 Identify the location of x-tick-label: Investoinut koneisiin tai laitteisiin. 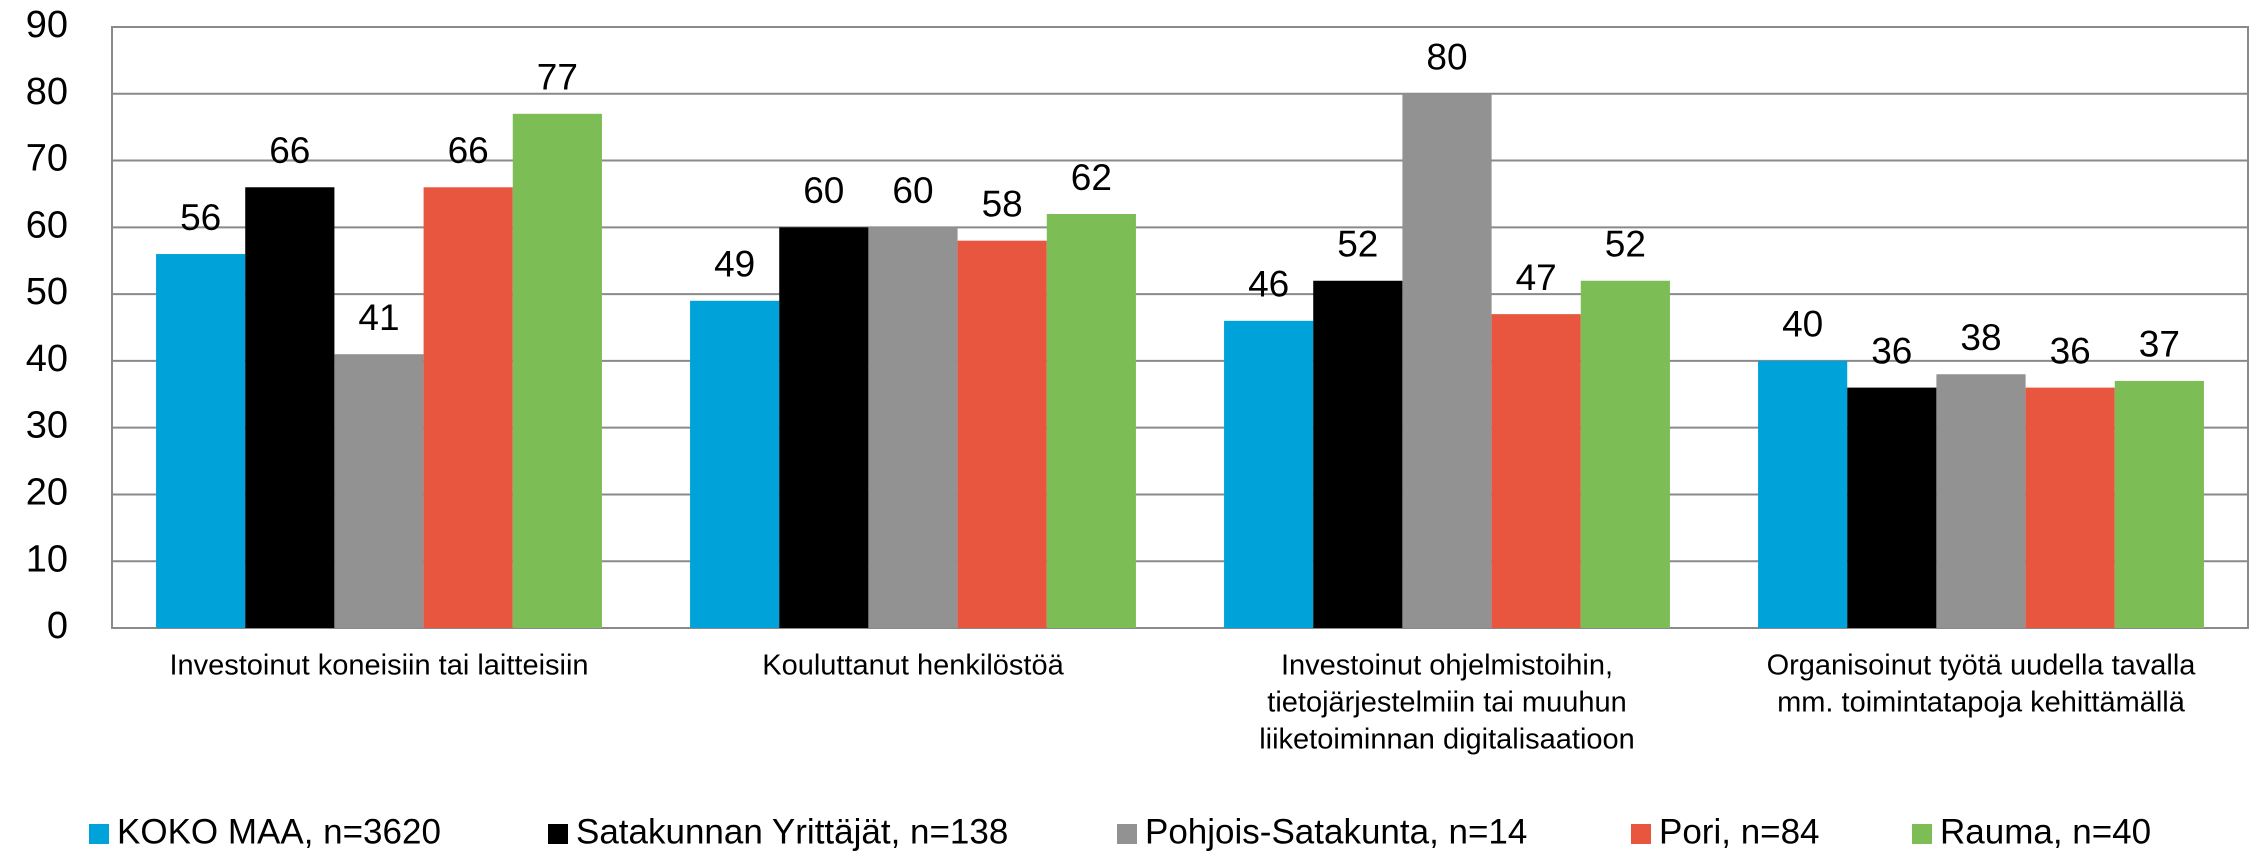
(378, 666).